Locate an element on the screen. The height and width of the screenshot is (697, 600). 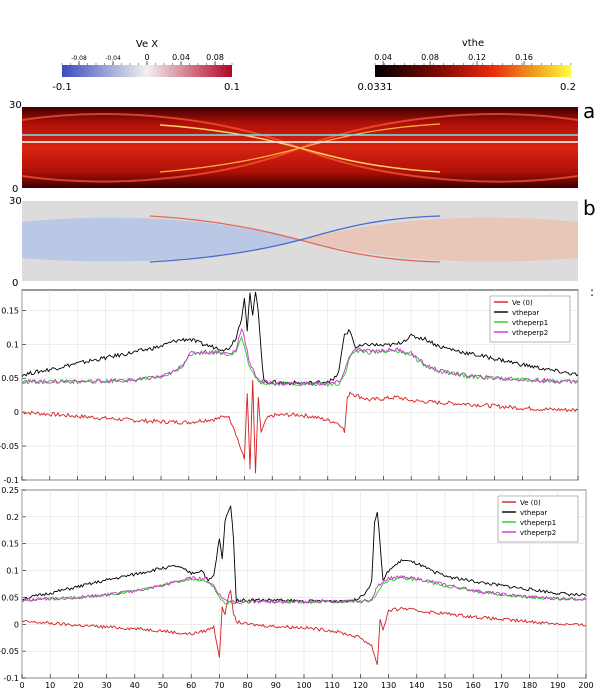
panel-b-sheet-blue is located at coordinates (295, 239).